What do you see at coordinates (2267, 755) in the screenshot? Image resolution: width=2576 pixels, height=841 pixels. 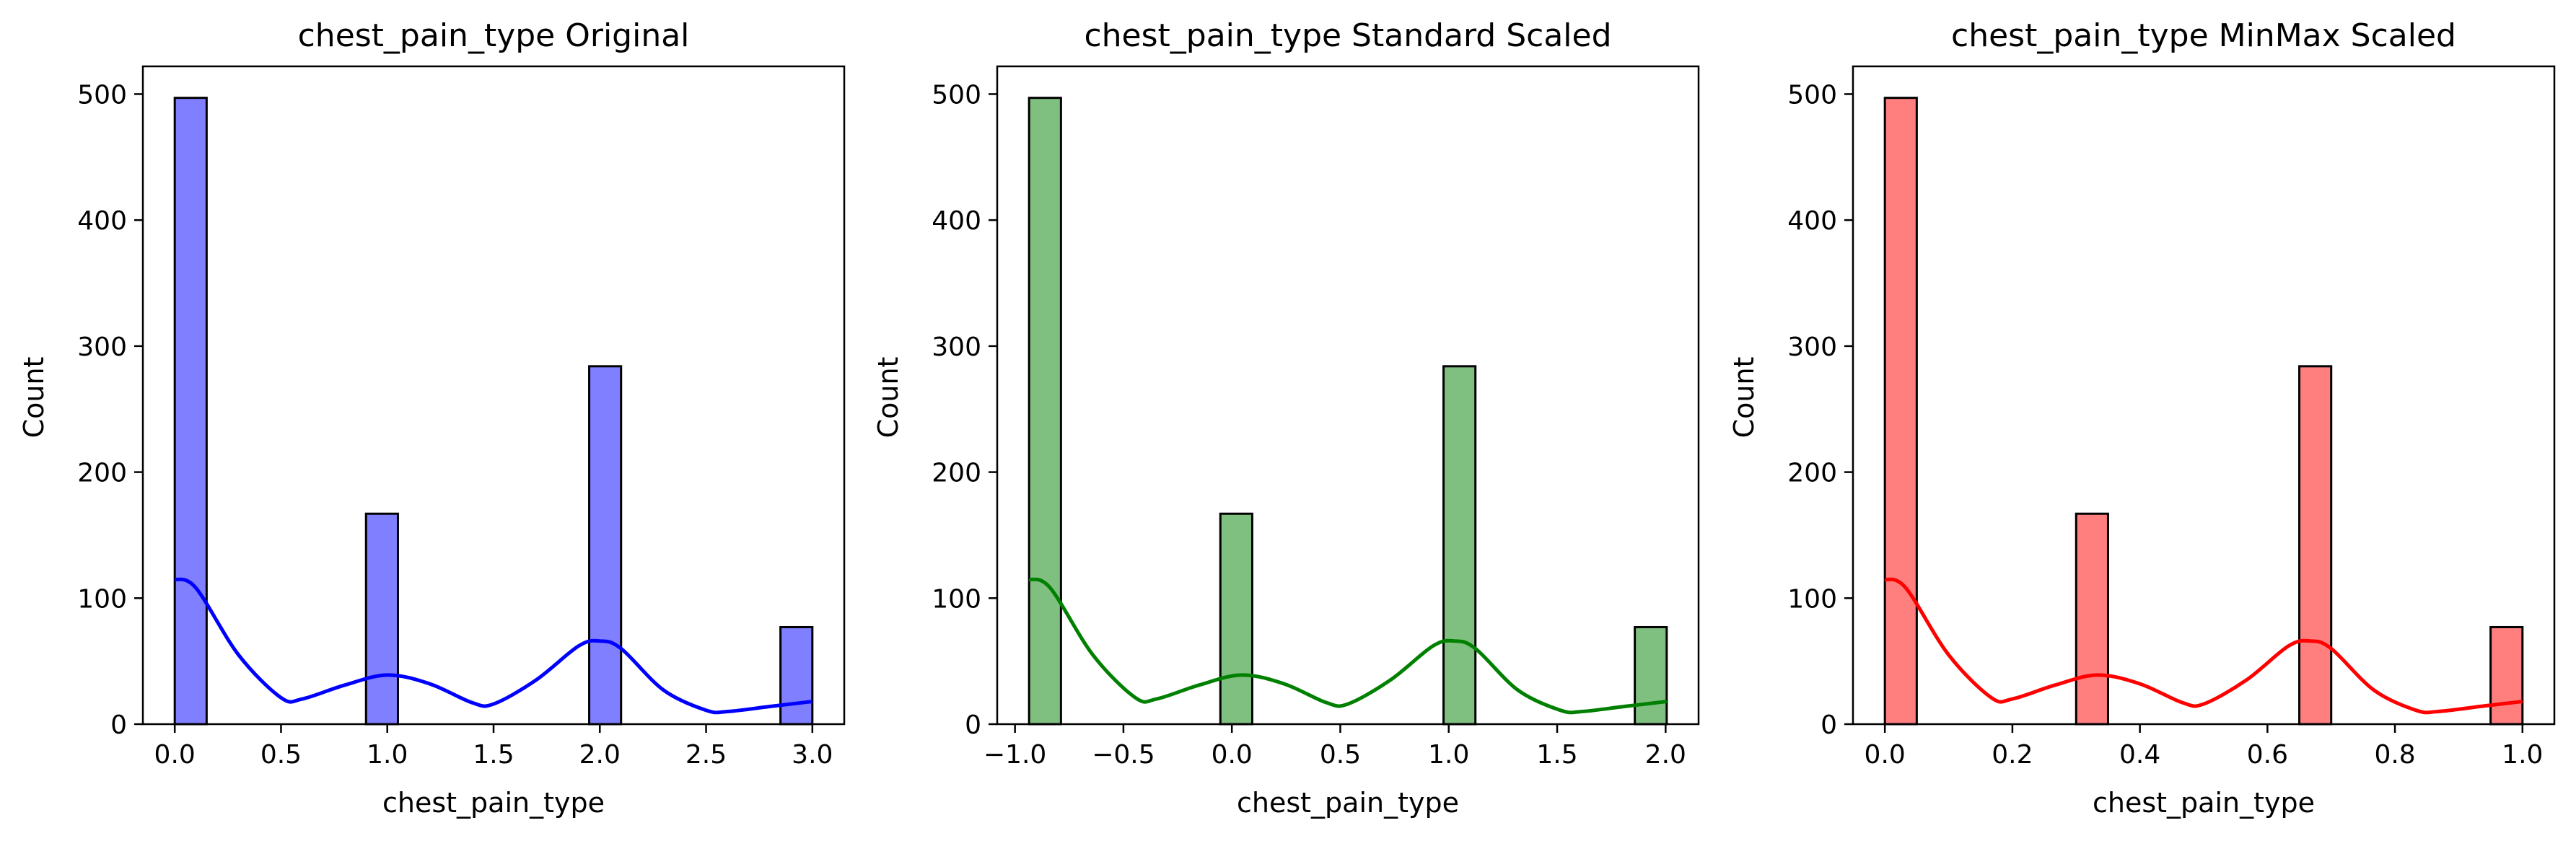 I see `x-tick-label: 0.6` at bounding box center [2267, 755].